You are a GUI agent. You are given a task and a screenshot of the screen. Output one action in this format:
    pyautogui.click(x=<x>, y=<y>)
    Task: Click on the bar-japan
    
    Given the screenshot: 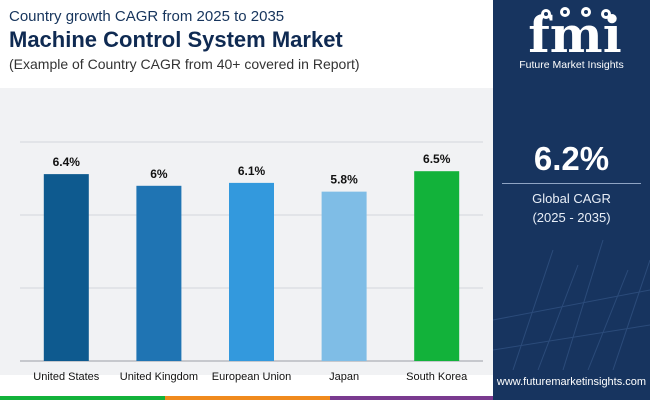 What is the action you would take?
    pyautogui.click(x=344, y=276)
    